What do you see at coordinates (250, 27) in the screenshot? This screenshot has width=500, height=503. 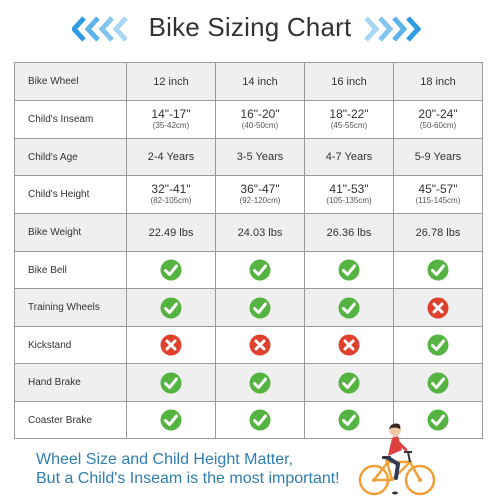 I see `page-title: Bike Sizing Chart` at bounding box center [250, 27].